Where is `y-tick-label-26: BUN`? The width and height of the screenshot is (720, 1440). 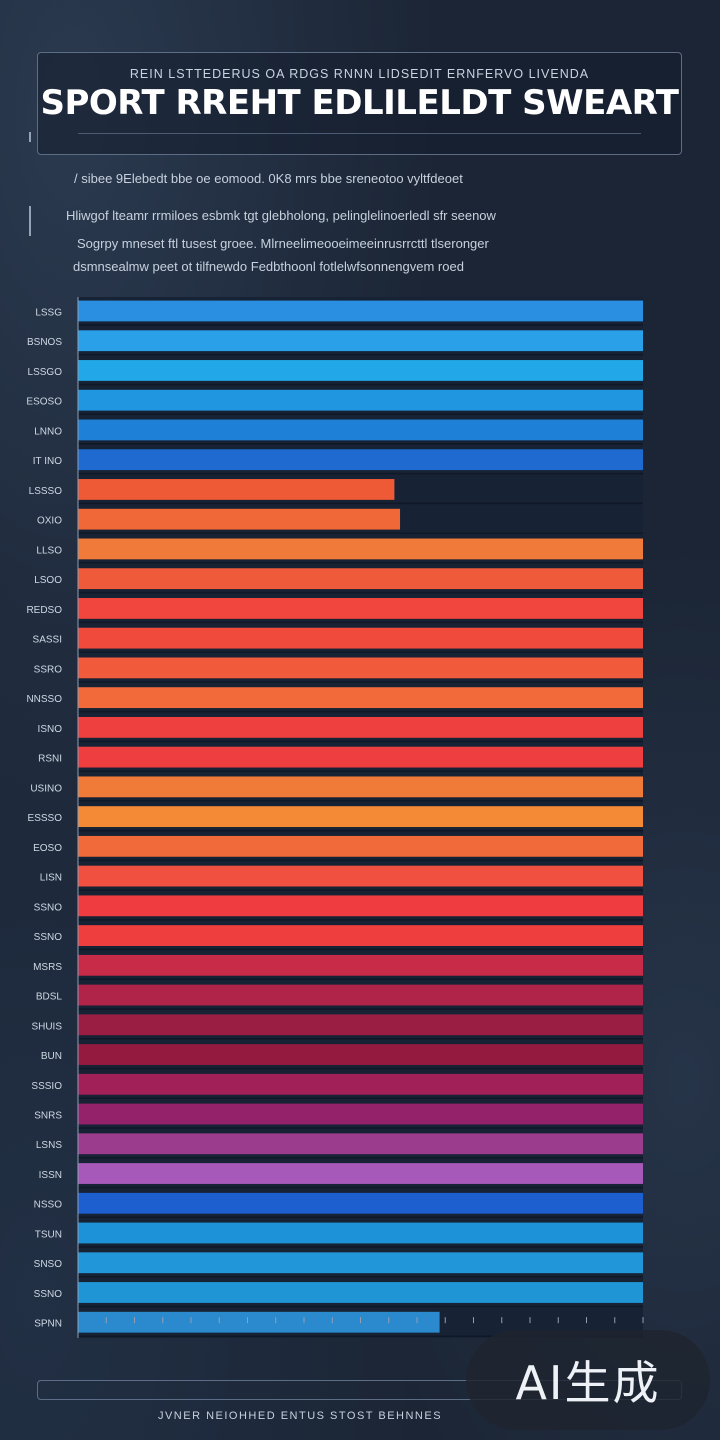 y-tick-label-26: BUN is located at coordinates (51, 1056).